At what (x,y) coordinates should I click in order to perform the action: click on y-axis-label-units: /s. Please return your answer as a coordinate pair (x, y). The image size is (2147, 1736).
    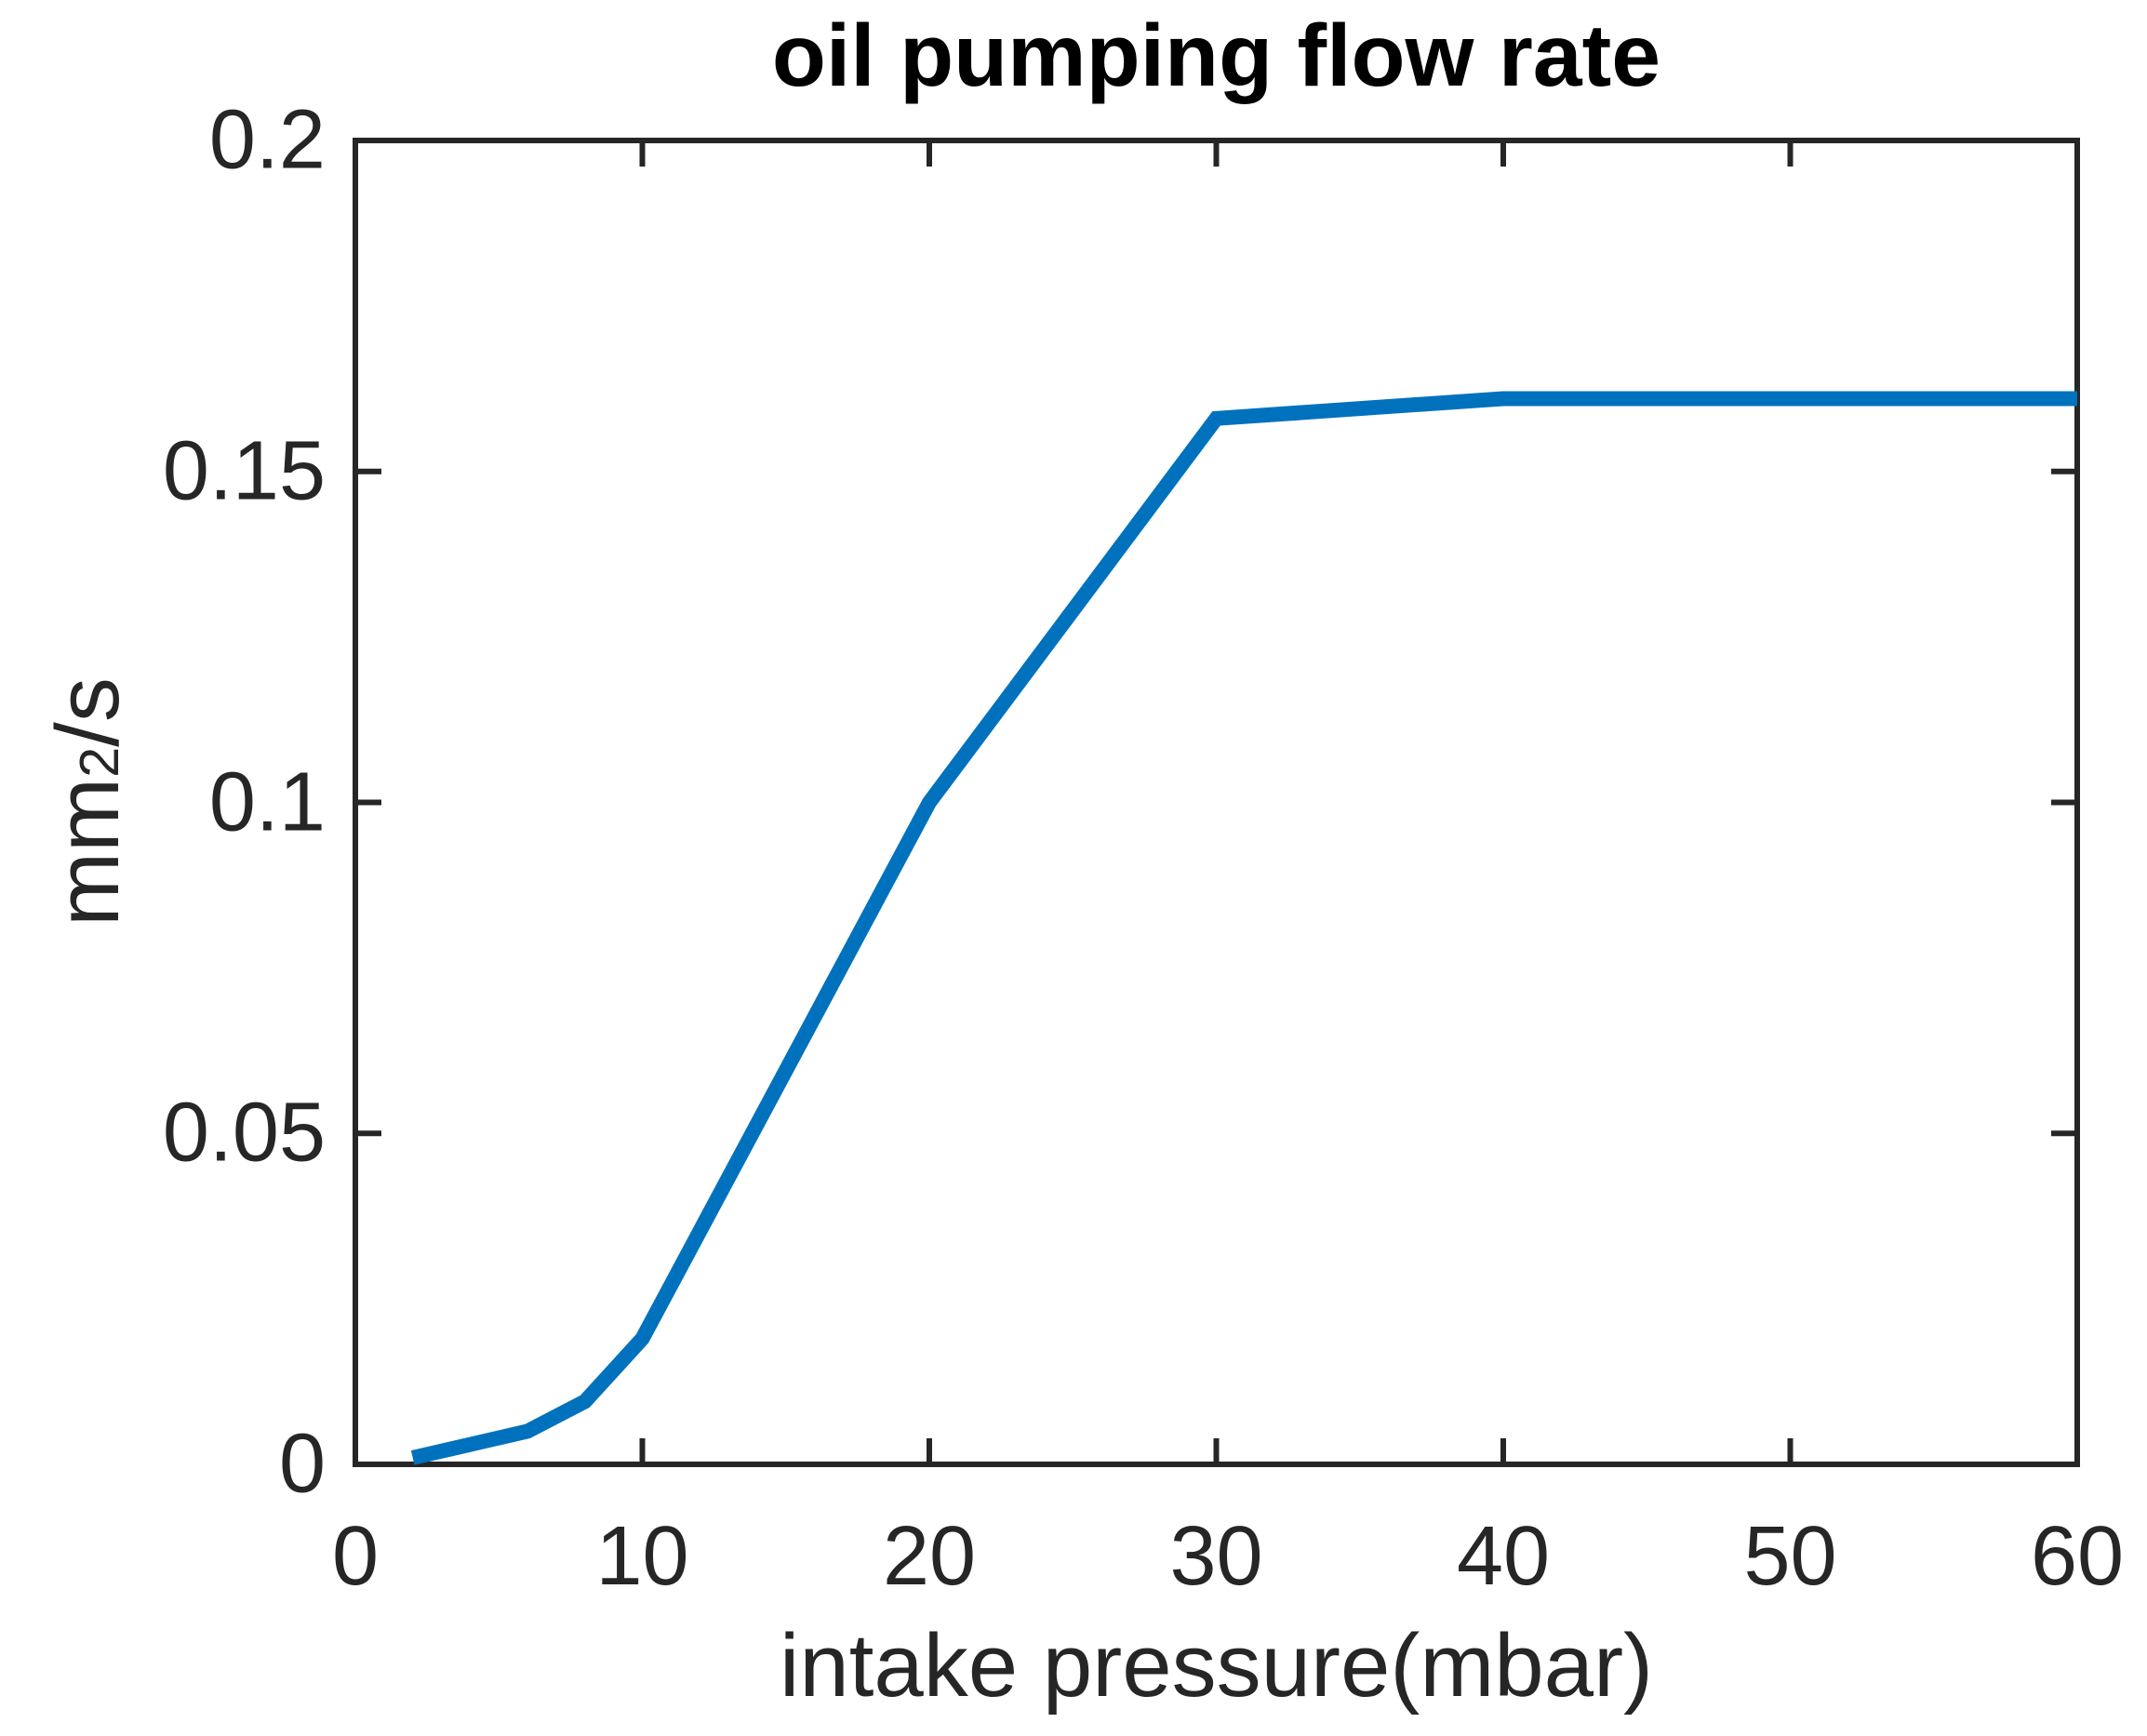
    Looking at the image, I should click on (88, 712).